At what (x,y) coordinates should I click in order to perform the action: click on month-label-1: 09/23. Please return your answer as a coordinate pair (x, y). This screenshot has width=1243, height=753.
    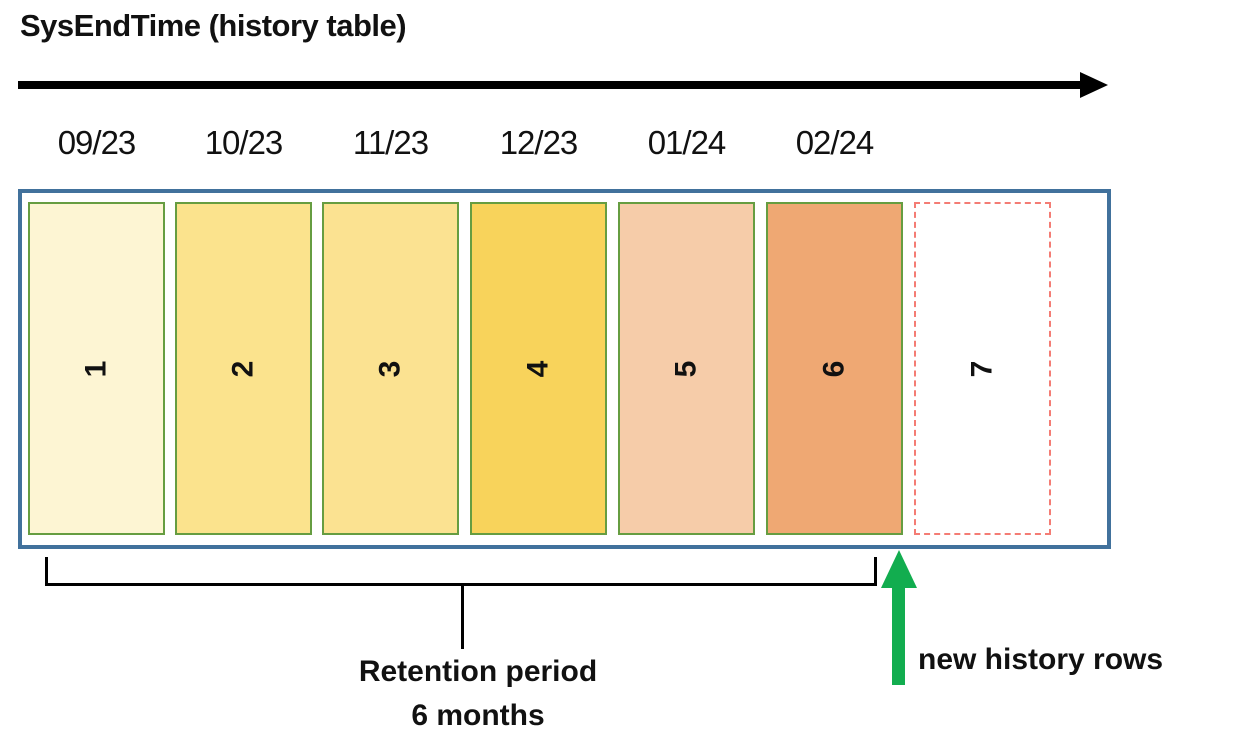
    Looking at the image, I should click on (97, 142).